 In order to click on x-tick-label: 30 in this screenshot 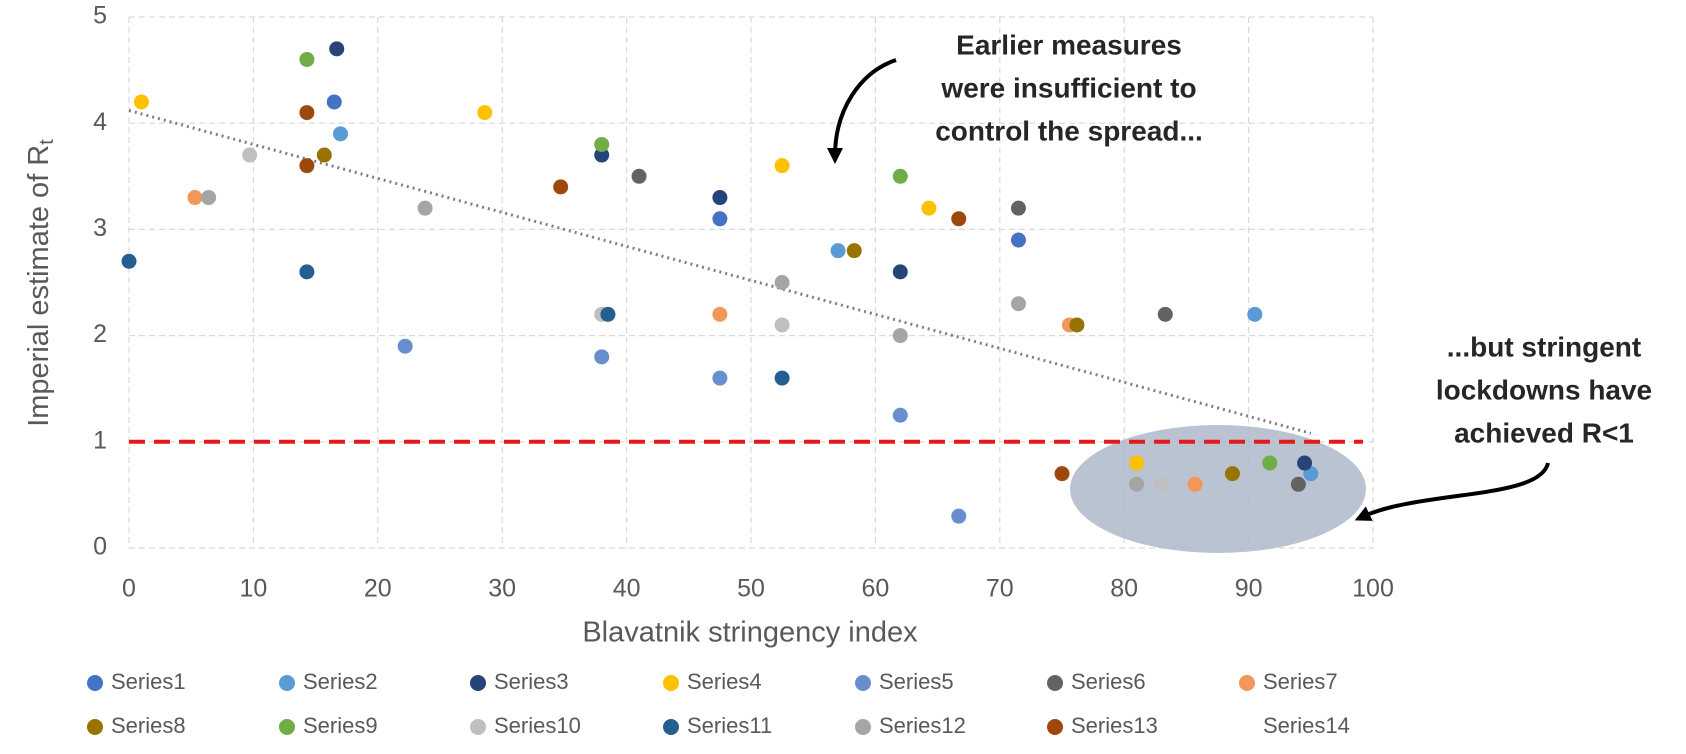, I will do `click(502, 589)`.